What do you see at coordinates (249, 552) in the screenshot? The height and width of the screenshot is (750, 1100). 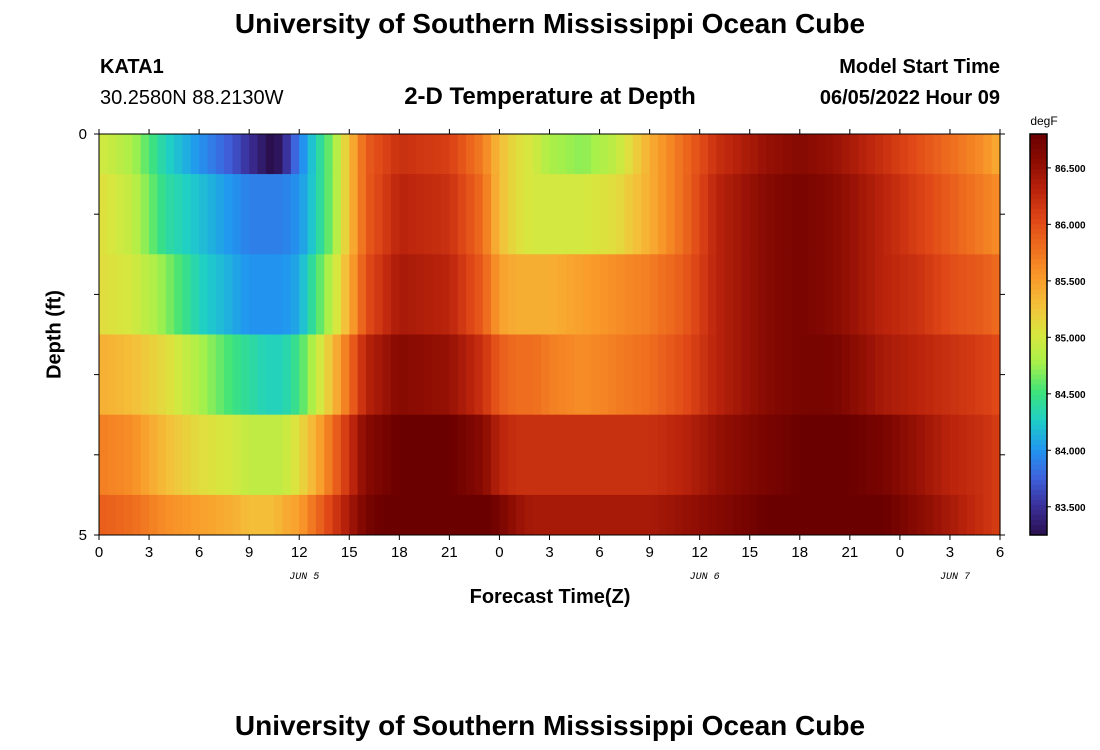 I see `x-tick-label: 9` at bounding box center [249, 552].